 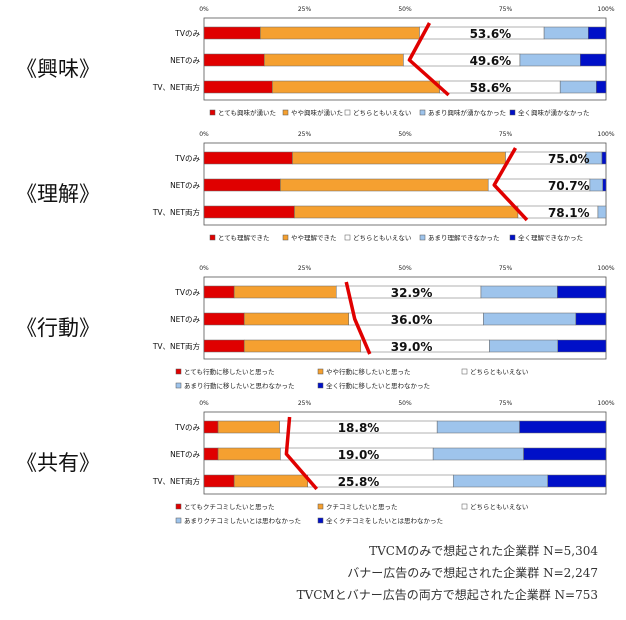 What do you see at coordinates (317, 112) in the screenshot?
I see `legend-label: やや興味が湧いた` at bounding box center [317, 112].